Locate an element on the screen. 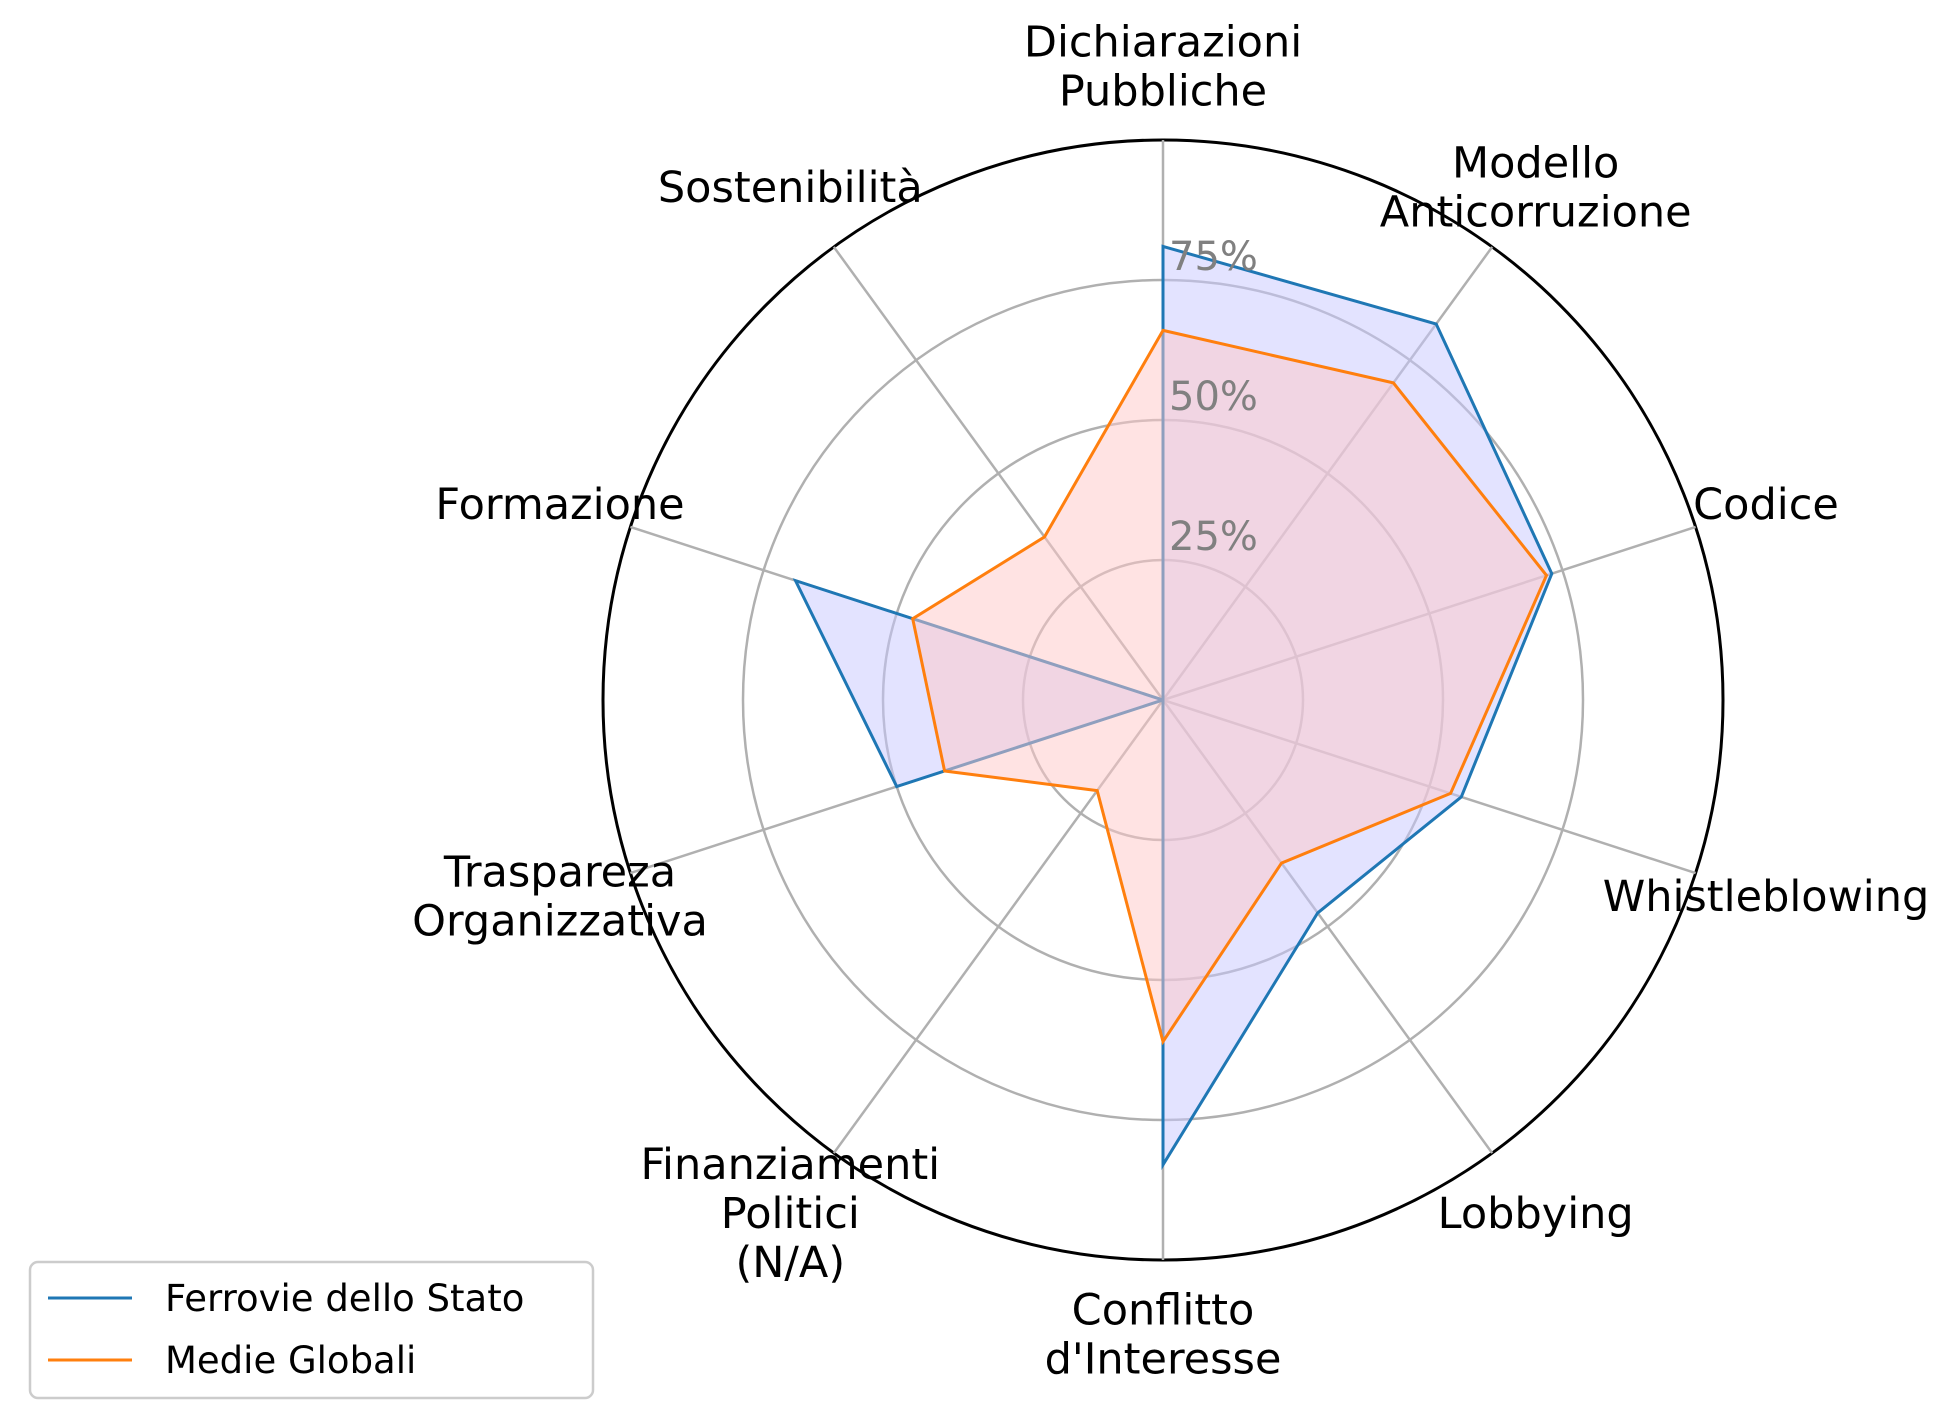 The width and height of the screenshot is (1938, 1419). radial-tick-labels: 25% 50% 75% is located at coordinates (1213, 397).